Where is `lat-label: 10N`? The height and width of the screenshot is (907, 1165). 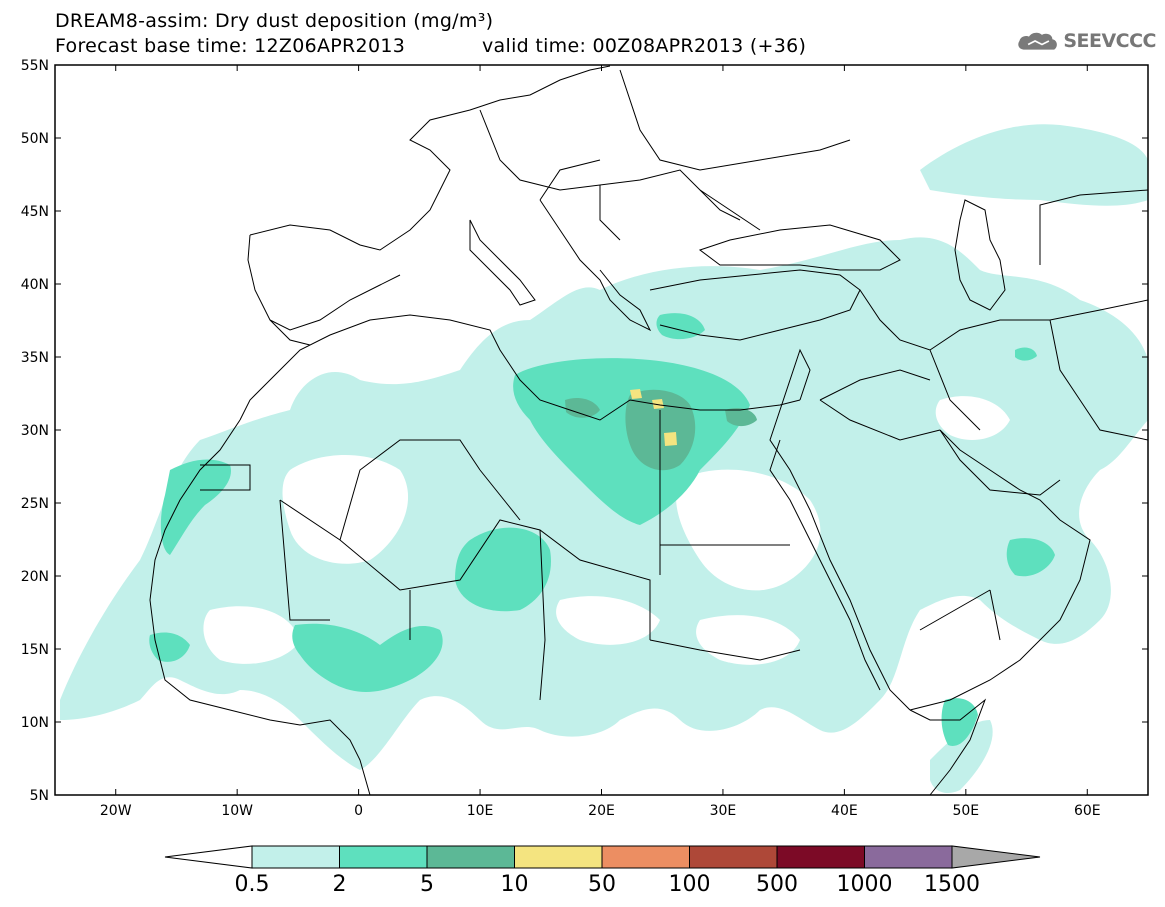 lat-label: 10N is located at coordinates (35, 723).